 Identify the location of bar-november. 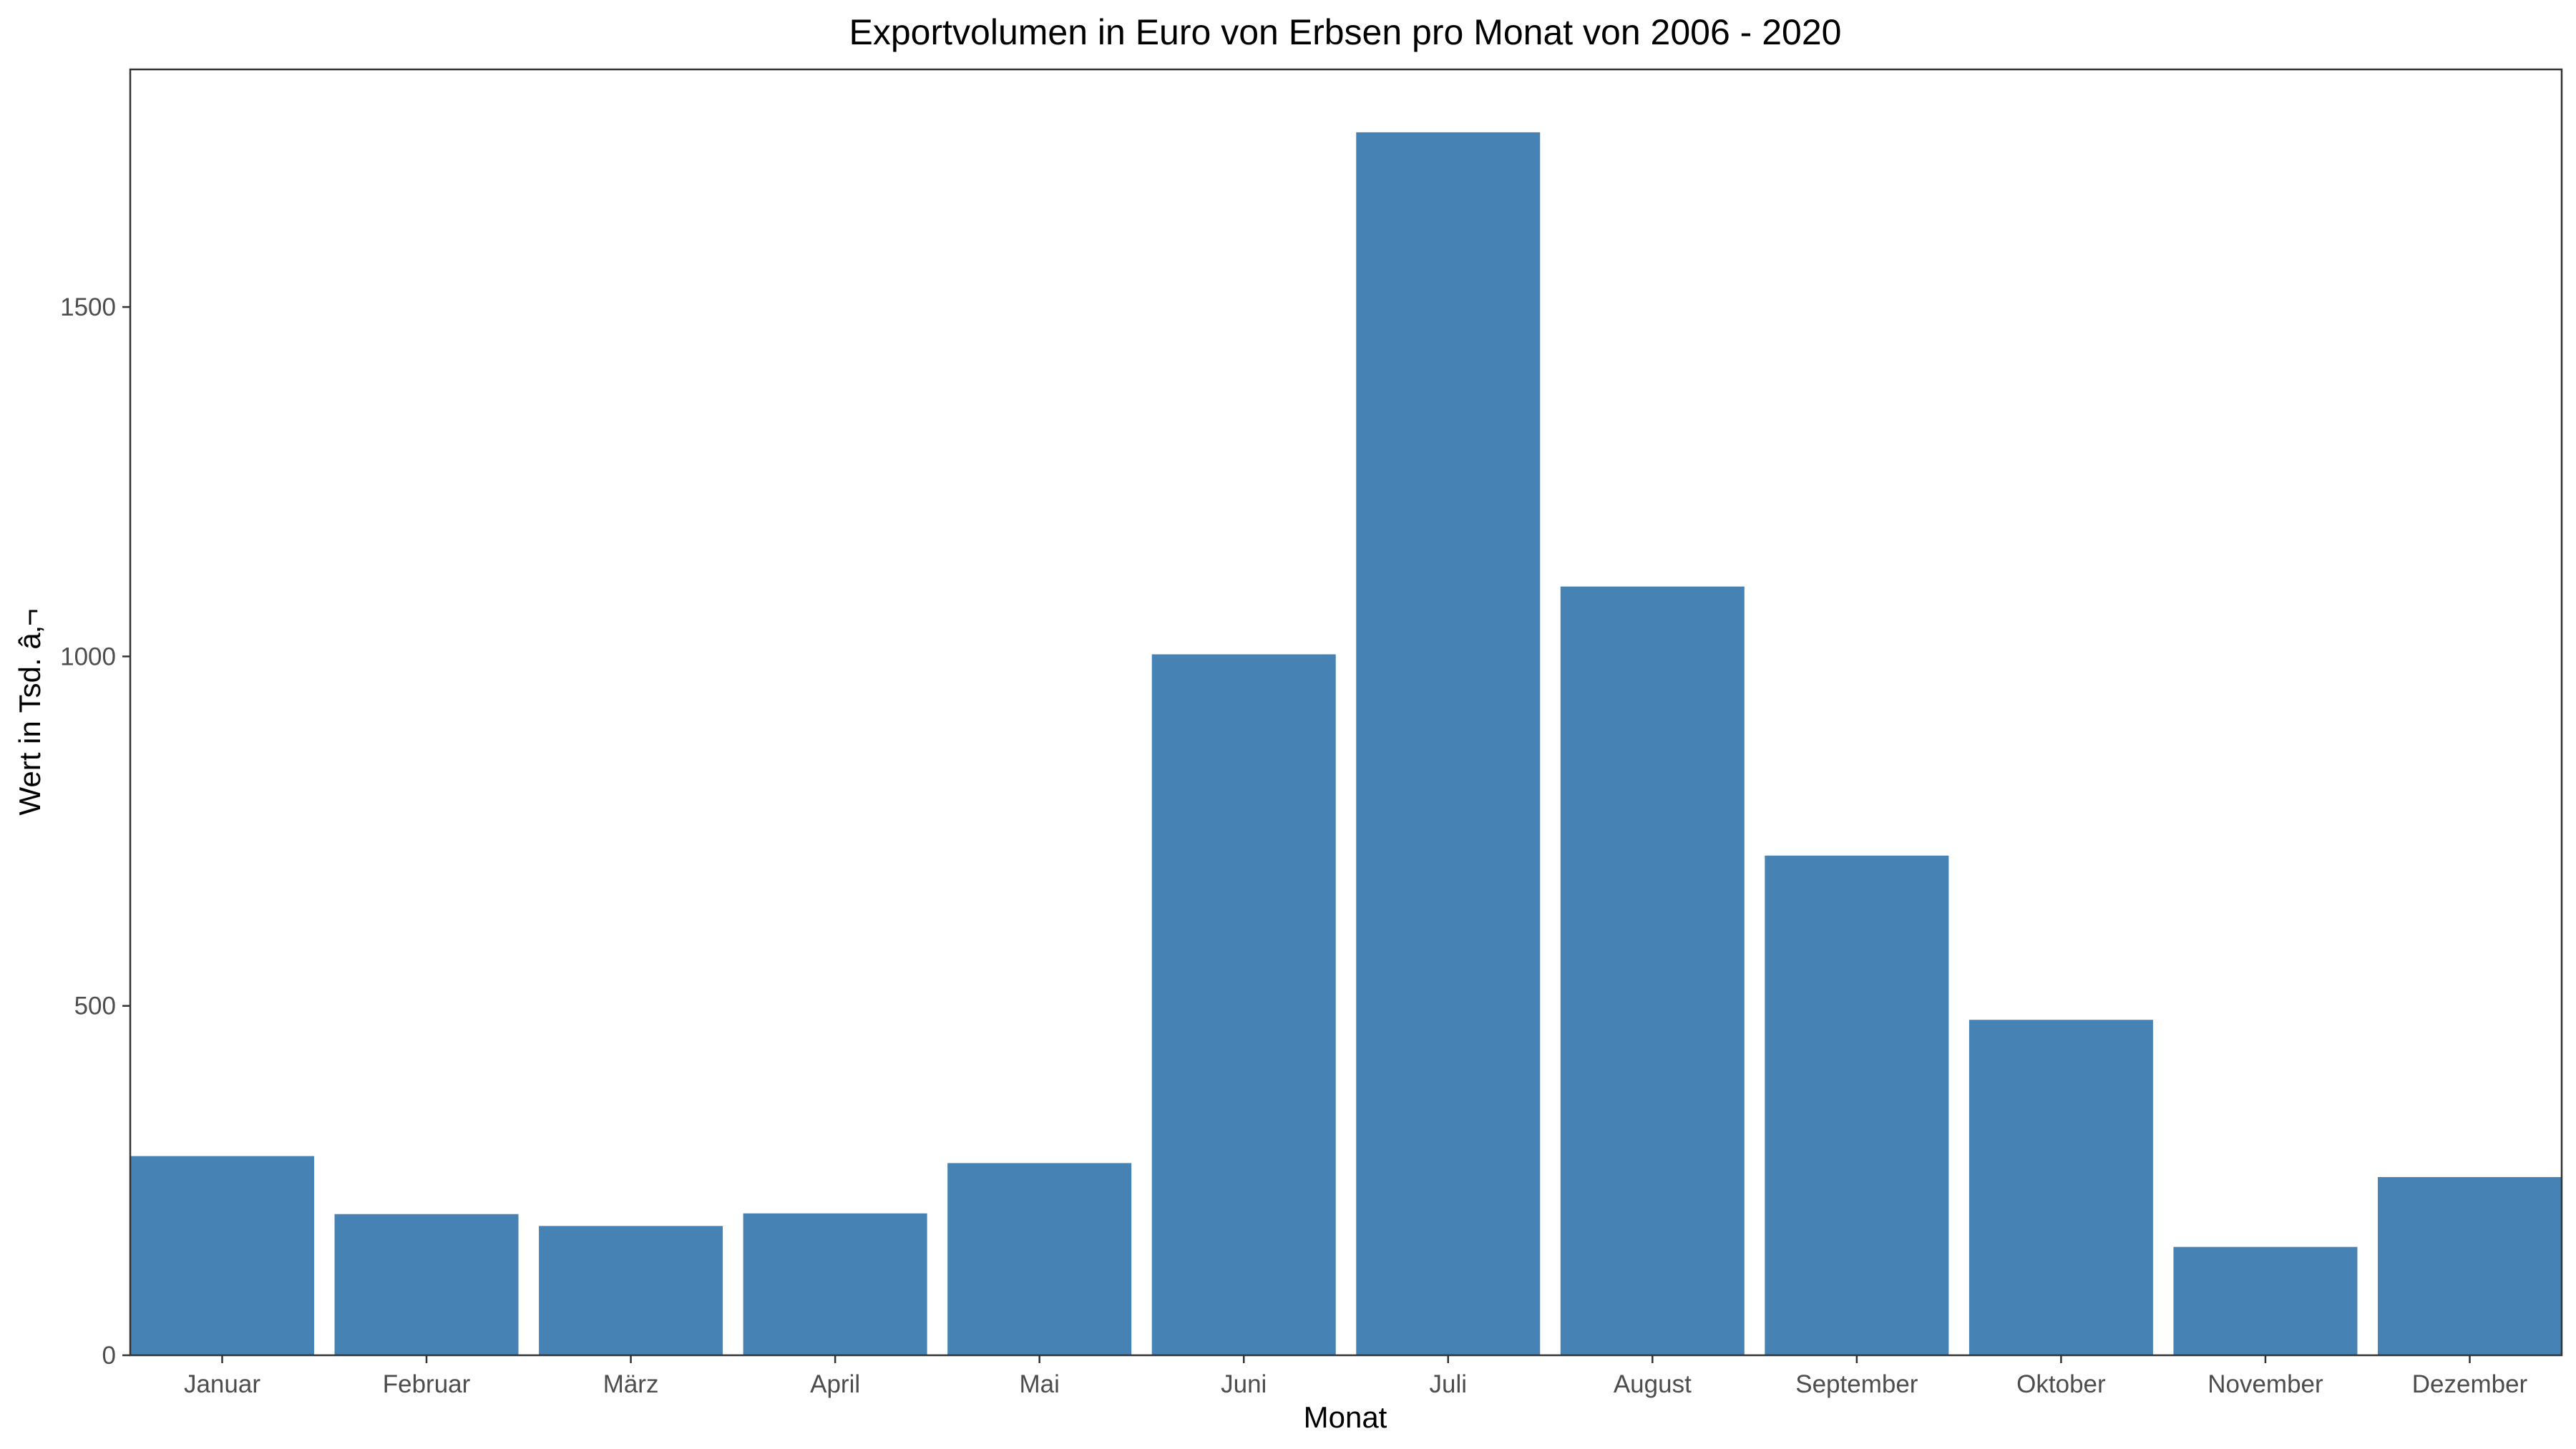
(2265, 1300).